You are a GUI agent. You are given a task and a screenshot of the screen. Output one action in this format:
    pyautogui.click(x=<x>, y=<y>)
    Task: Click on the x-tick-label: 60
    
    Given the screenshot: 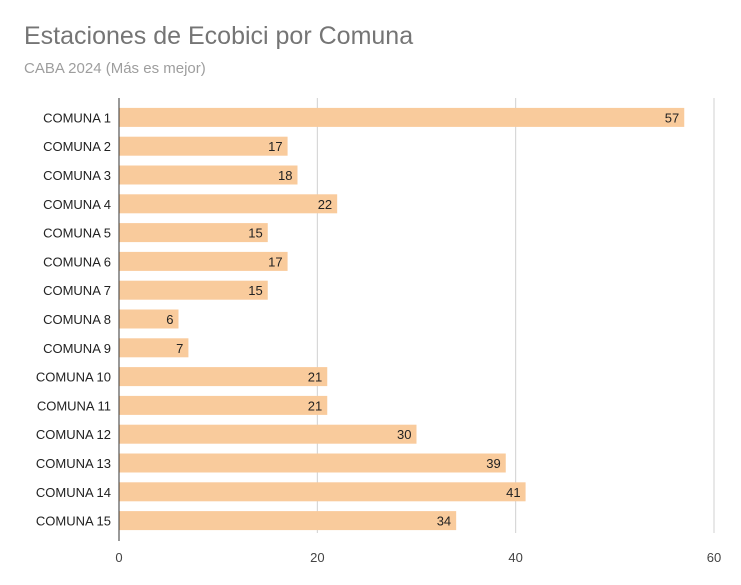 What is the action you would take?
    pyautogui.click(x=714, y=557)
    